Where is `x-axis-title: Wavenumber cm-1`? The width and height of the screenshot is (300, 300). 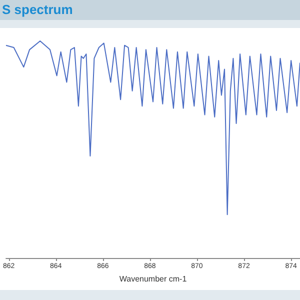
x-axis-title: Wavenumber cm-1 is located at coordinates (153, 279).